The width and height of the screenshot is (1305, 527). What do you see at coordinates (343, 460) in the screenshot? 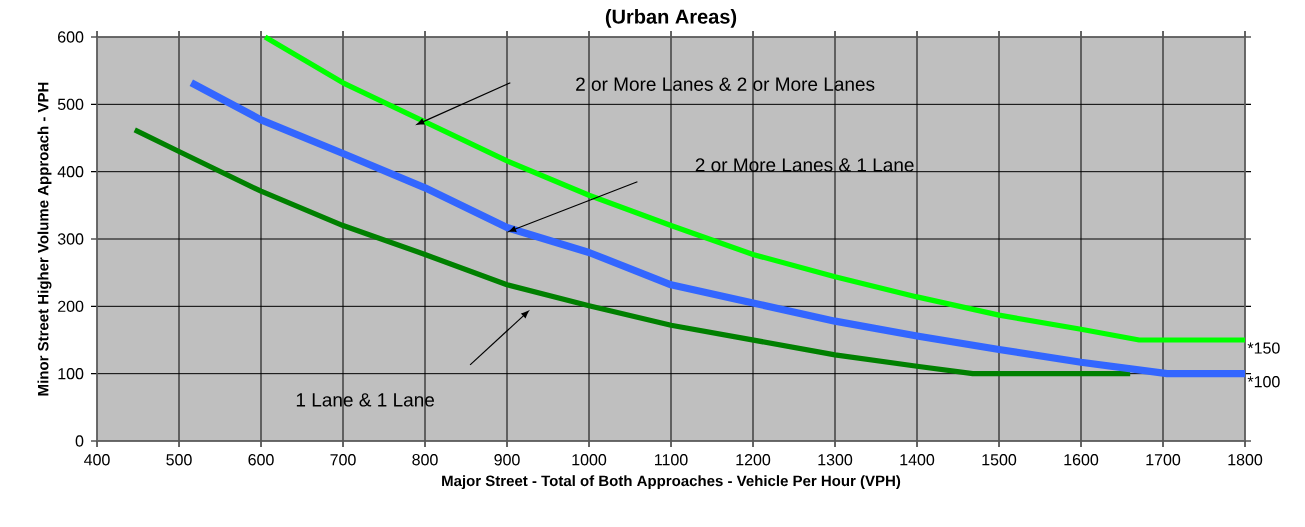
I see `x-tick-label: 700` at bounding box center [343, 460].